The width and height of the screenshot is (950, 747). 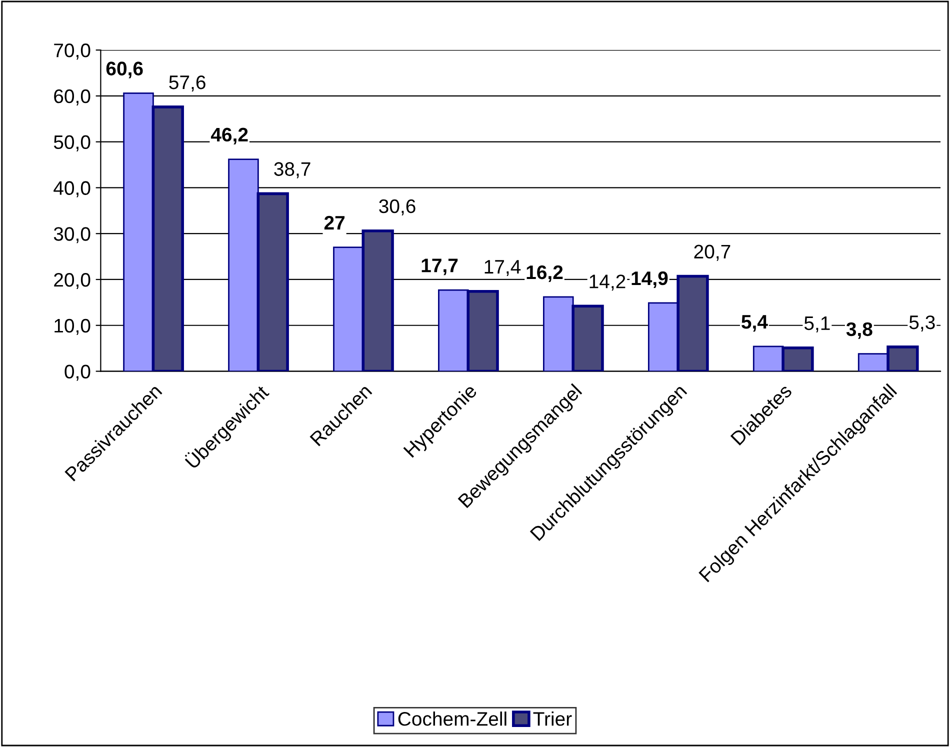 What do you see at coordinates (608, 282) in the screenshot?
I see `data-label: 14,2` at bounding box center [608, 282].